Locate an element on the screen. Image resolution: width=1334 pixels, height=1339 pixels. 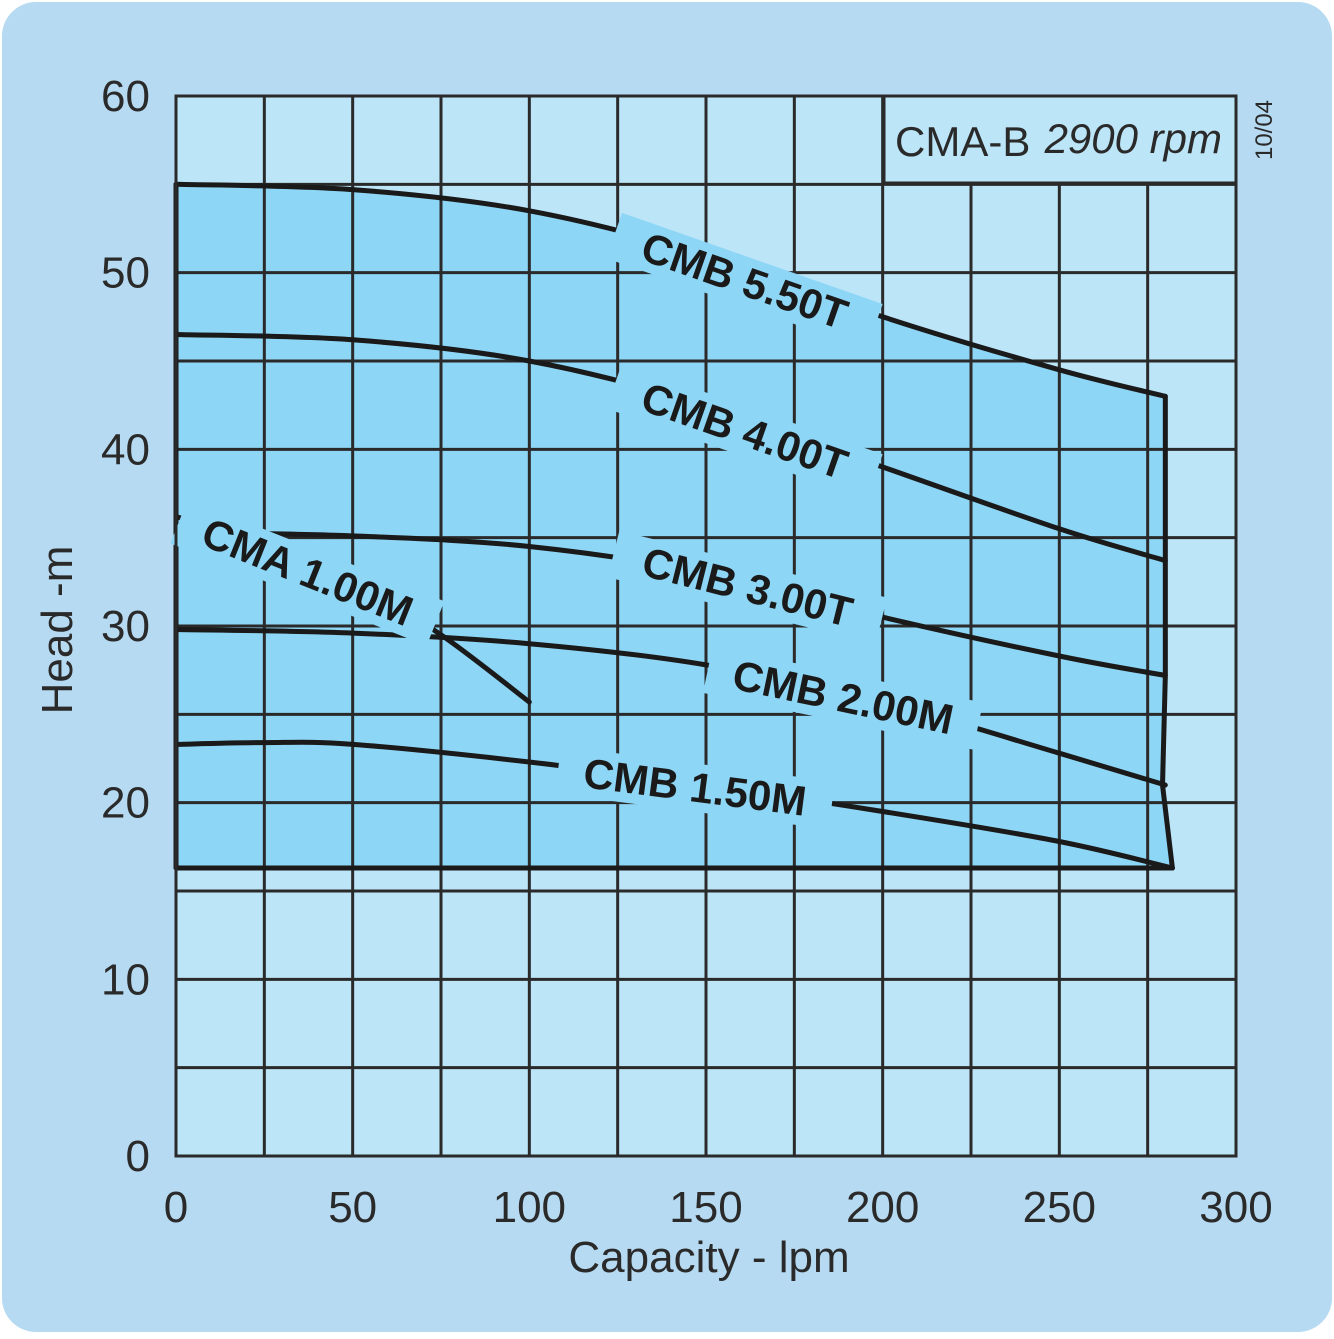
x-tick-label: 200 is located at coordinates (882, 1207).